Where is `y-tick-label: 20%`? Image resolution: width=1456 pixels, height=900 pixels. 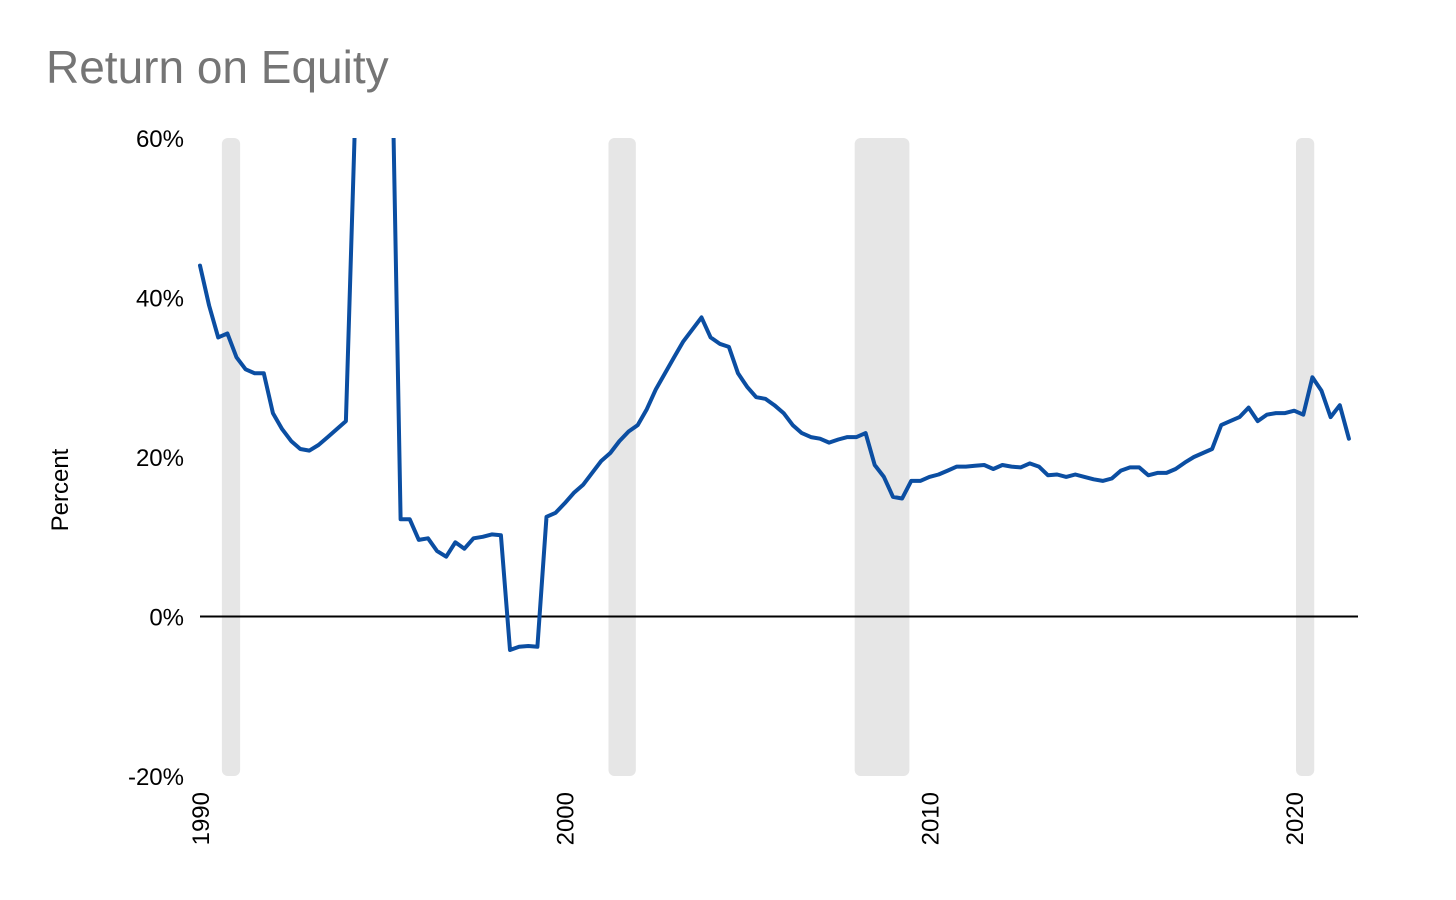
y-tick-label: 20% is located at coordinates (160, 458).